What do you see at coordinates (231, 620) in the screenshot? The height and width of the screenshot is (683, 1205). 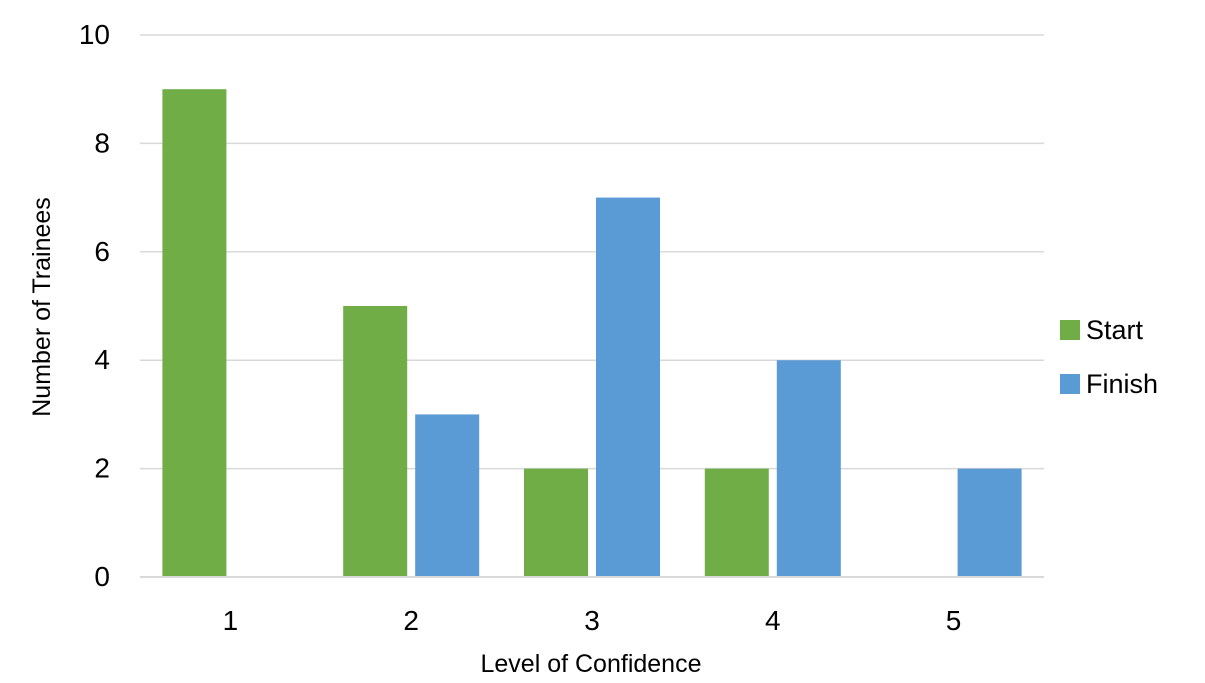 I see `x-tick-label: 1` at bounding box center [231, 620].